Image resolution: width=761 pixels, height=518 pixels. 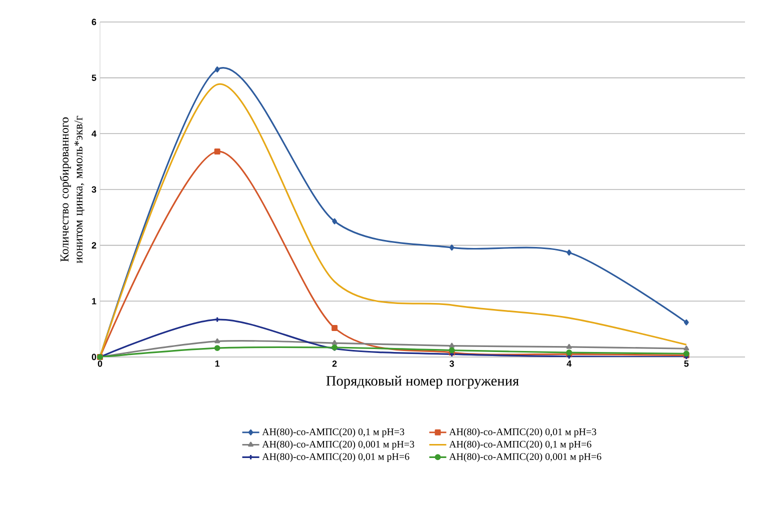 I want to click on x-tick-label: 0, so click(x=100, y=363).